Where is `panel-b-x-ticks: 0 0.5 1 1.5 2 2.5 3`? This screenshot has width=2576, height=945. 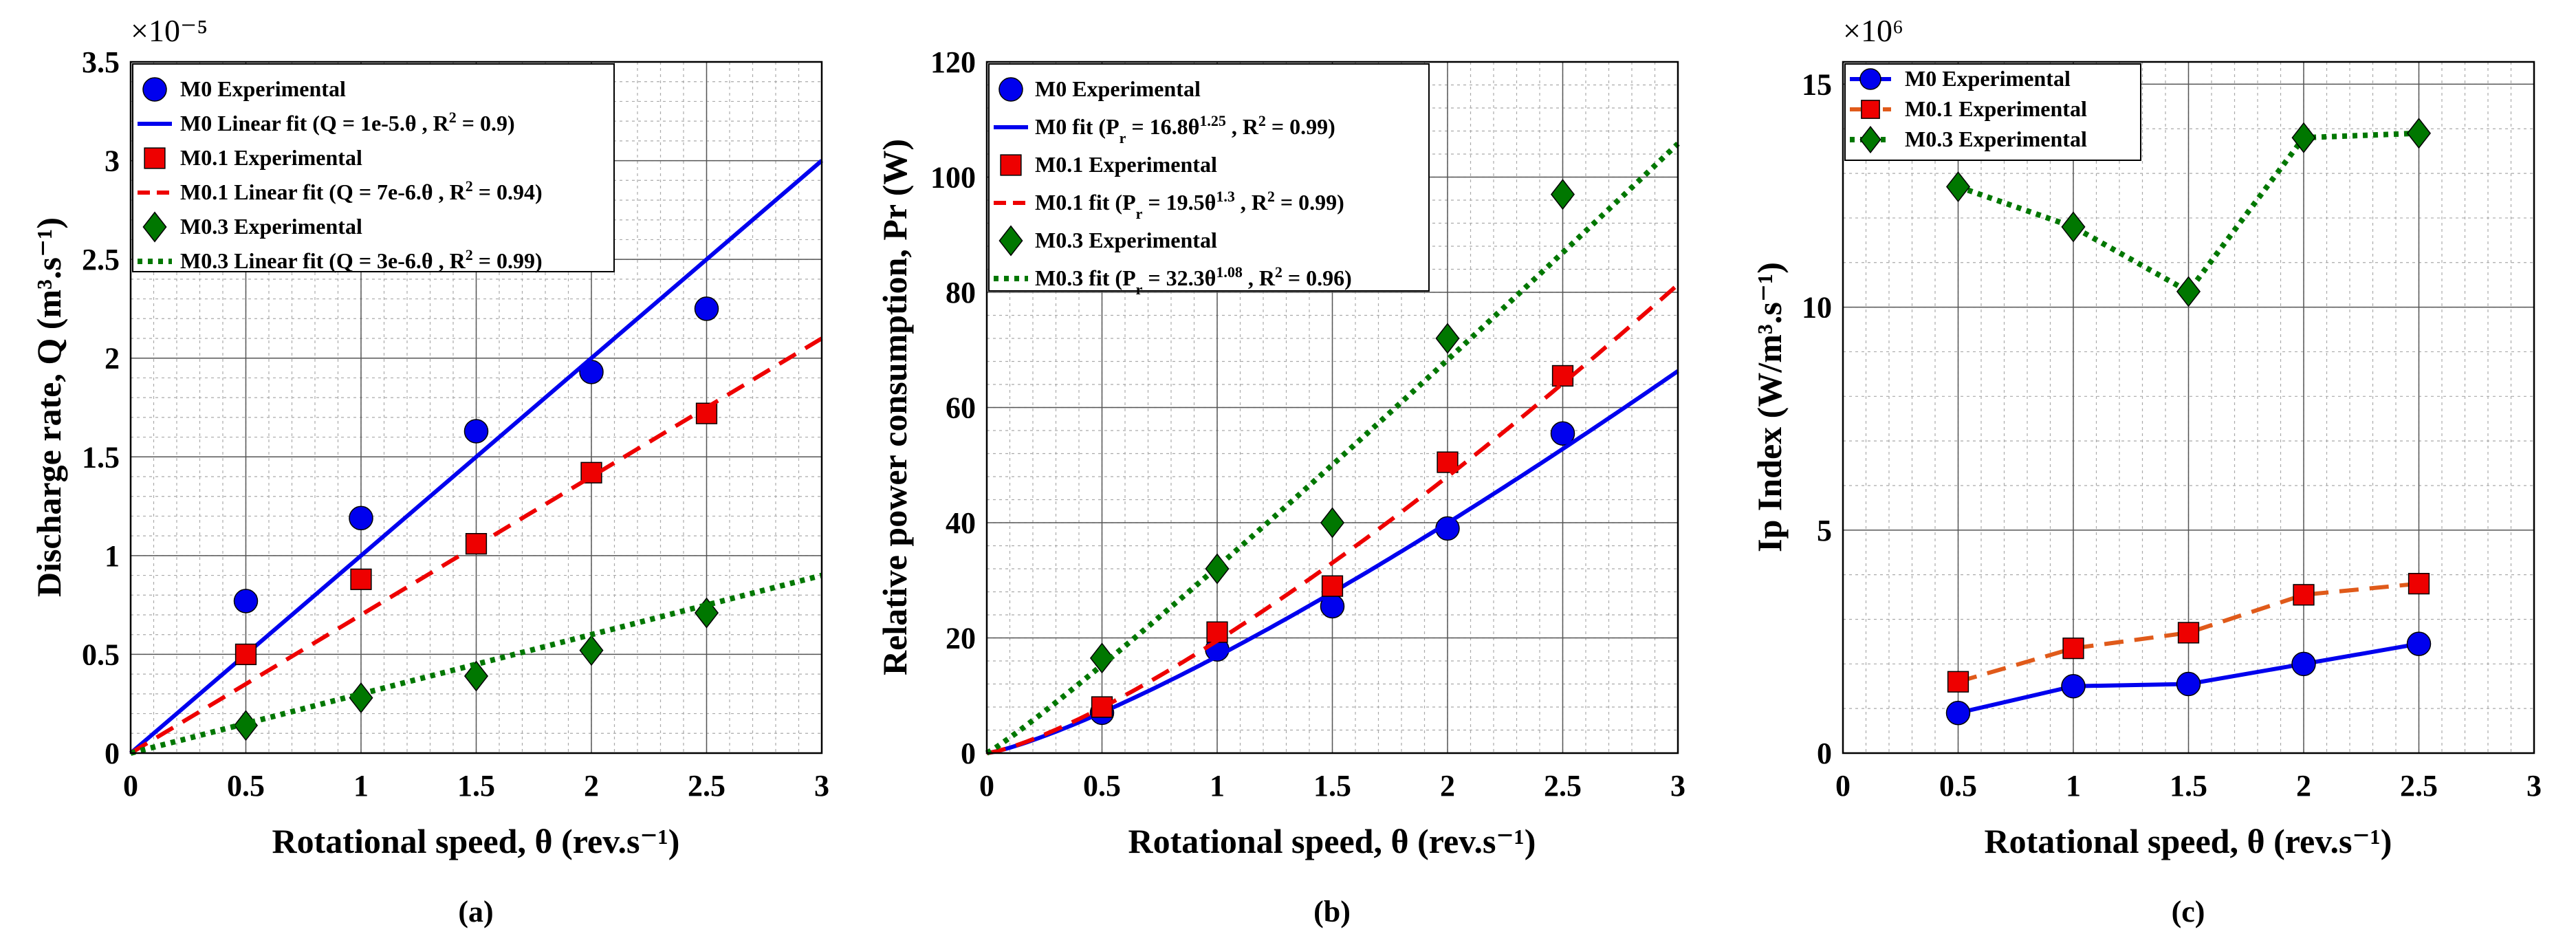 panel-b-x-ticks: 0 0.5 1 1.5 2 2.5 3 is located at coordinates (1332, 786).